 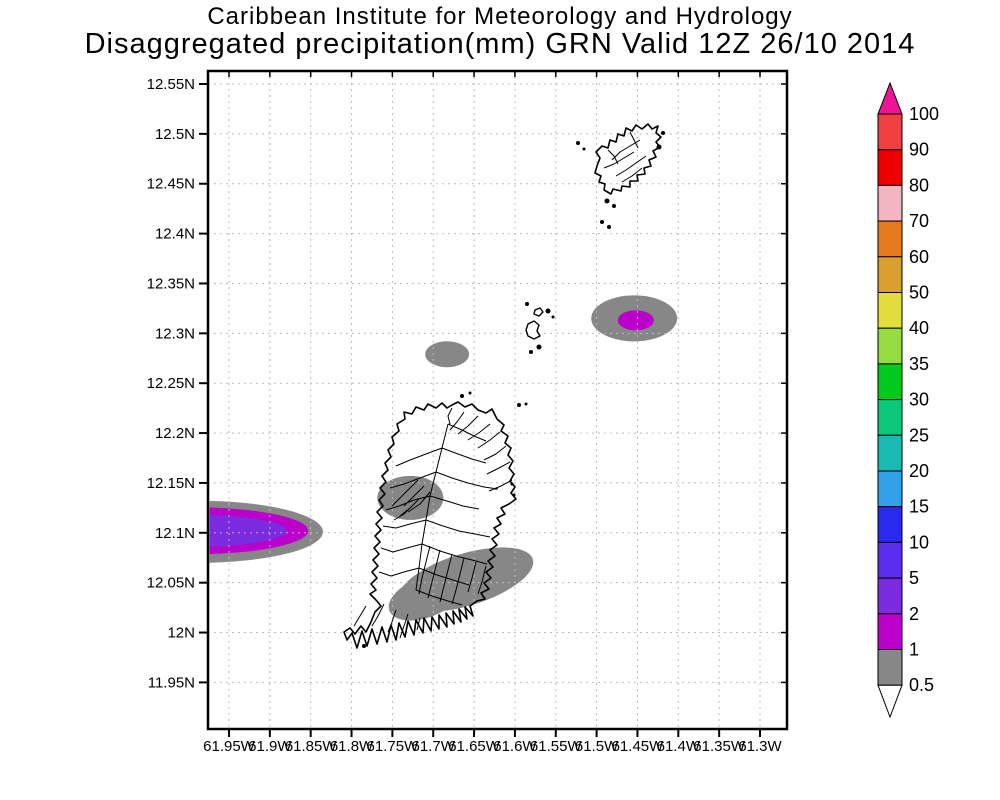 What do you see at coordinates (914, 650) in the screenshot?
I see `colorbar-label: 1` at bounding box center [914, 650].